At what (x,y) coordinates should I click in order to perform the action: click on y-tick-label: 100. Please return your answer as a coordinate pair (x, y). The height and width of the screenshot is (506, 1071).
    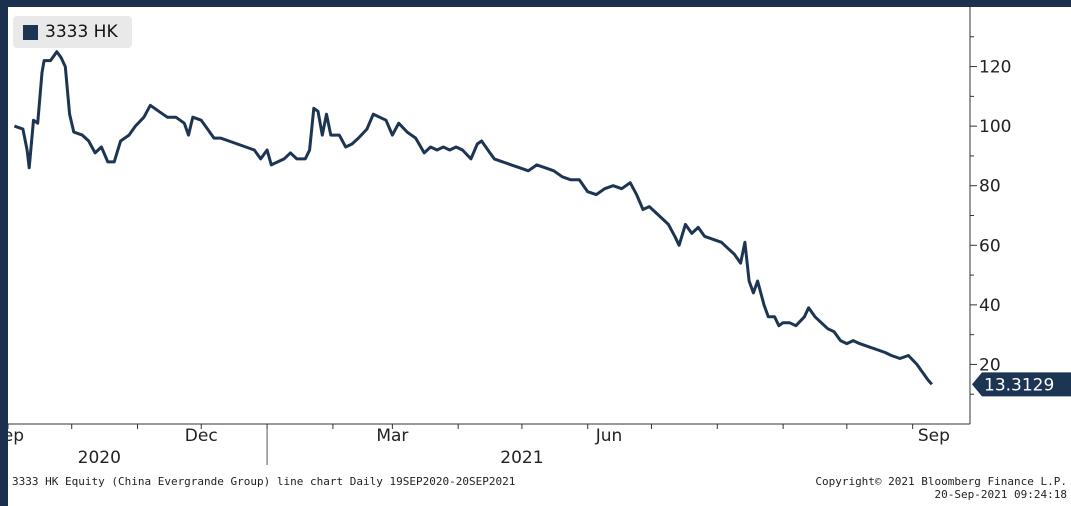
    Looking at the image, I should click on (995, 127).